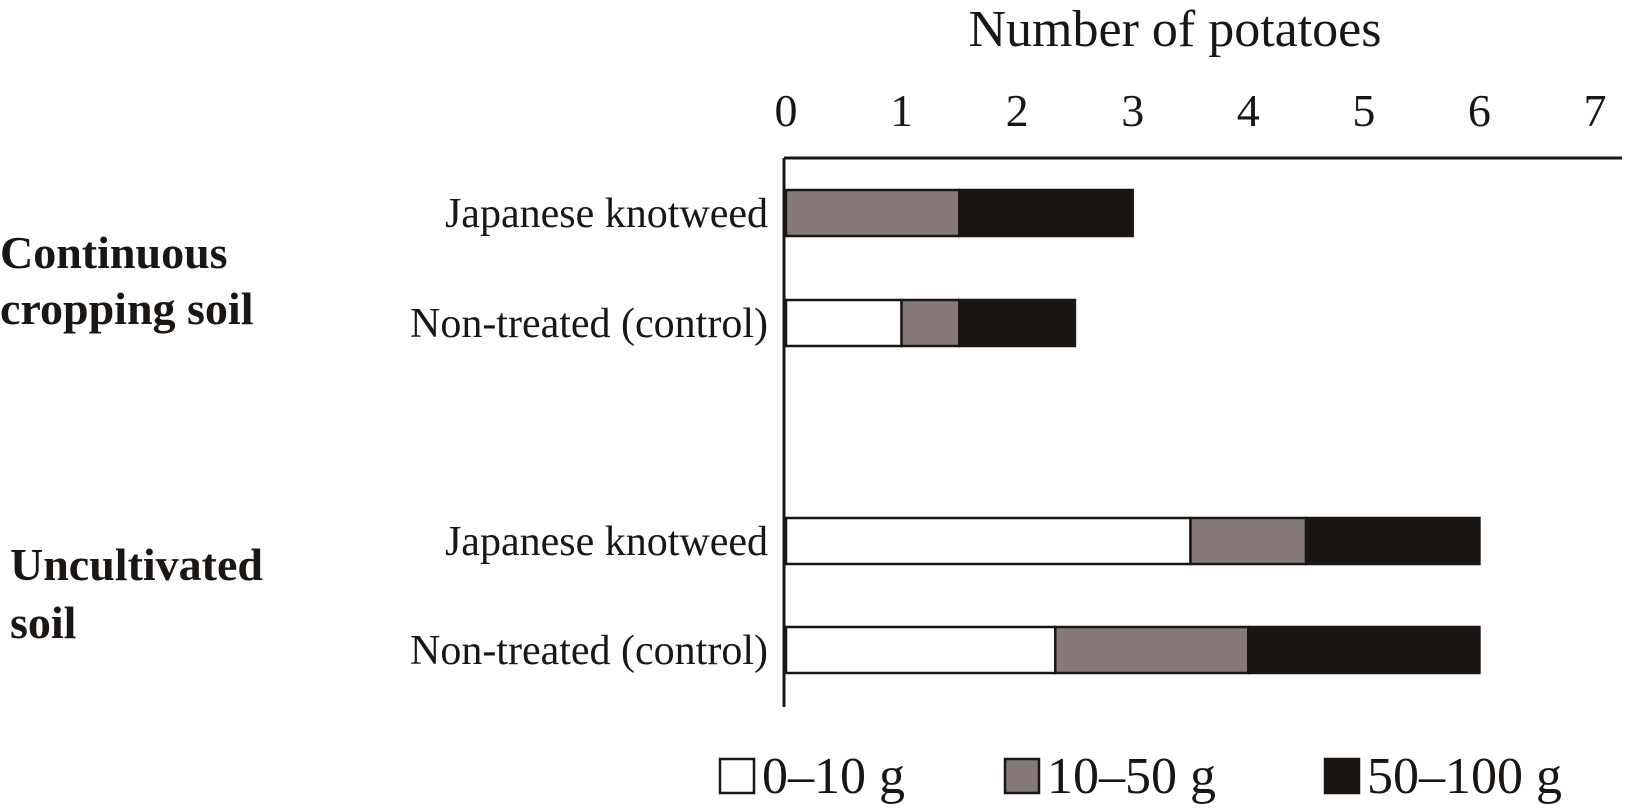  Describe the element at coordinates (1017, 110) in the screenshot. I see `x-tick-label: 2` at that location.